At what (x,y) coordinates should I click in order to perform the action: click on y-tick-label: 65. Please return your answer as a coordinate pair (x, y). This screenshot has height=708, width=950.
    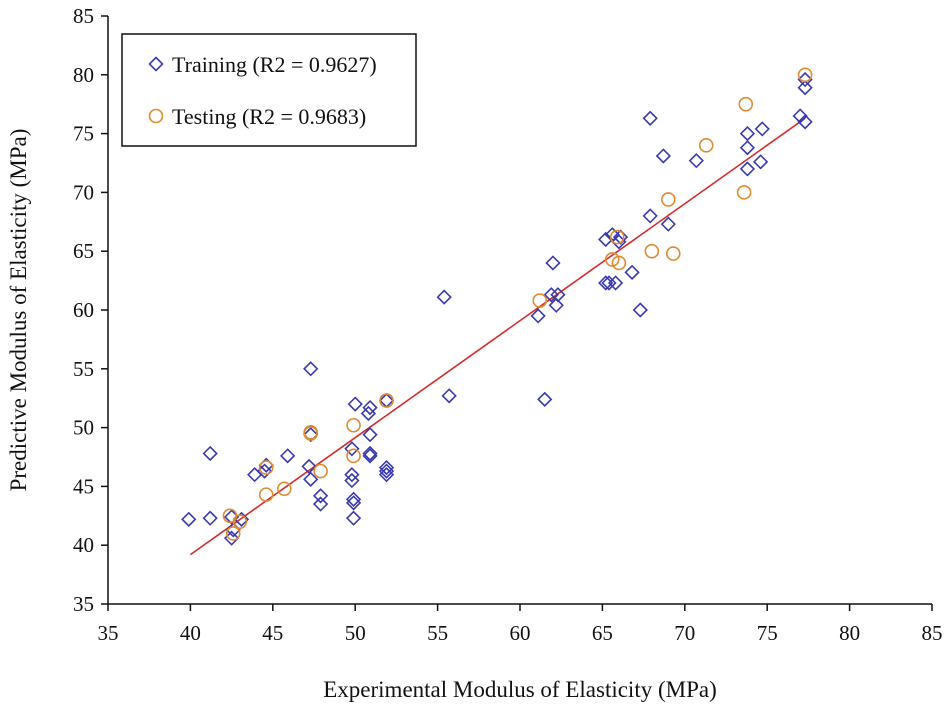
    Looking at the image, I should click on (83, 251).